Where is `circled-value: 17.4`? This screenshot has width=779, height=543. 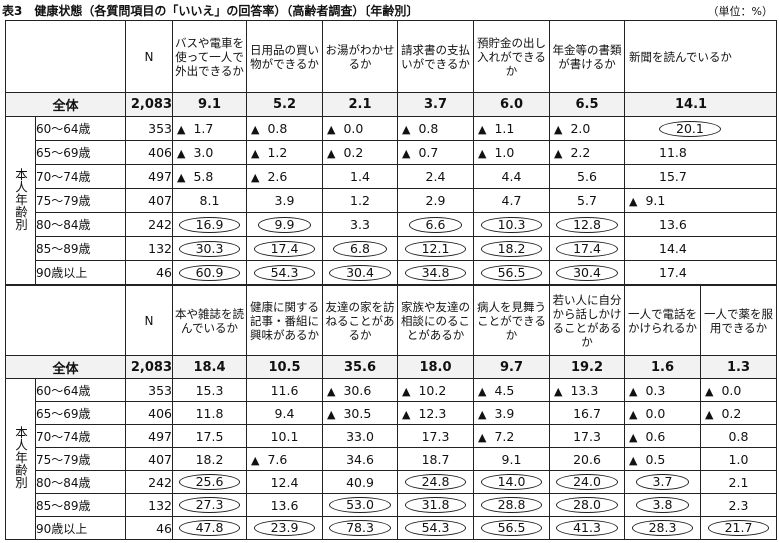
circled-value: 17.4 is located at coordinates (587, 248).